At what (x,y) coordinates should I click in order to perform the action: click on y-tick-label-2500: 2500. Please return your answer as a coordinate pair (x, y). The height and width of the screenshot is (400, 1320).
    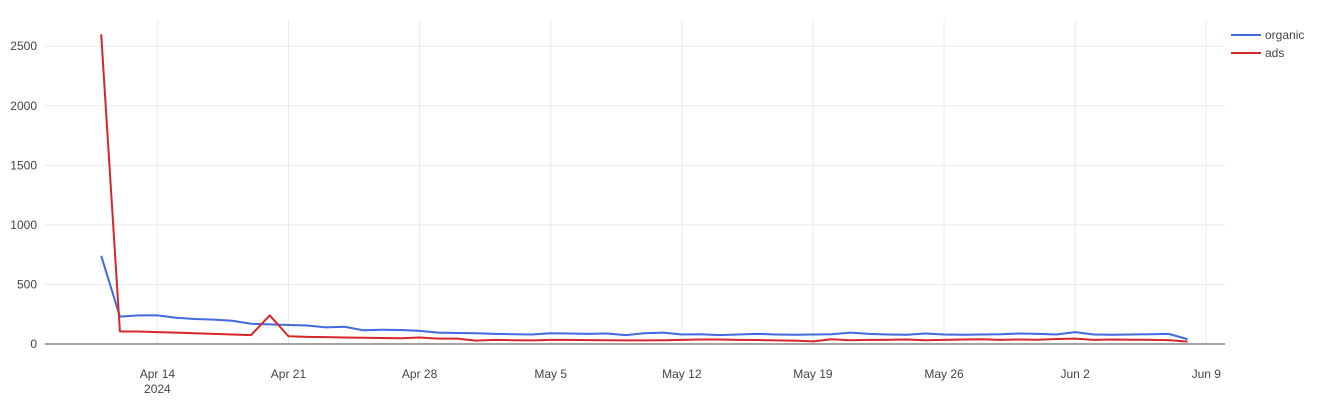
    Looking at the image, I should click on (23, 46).